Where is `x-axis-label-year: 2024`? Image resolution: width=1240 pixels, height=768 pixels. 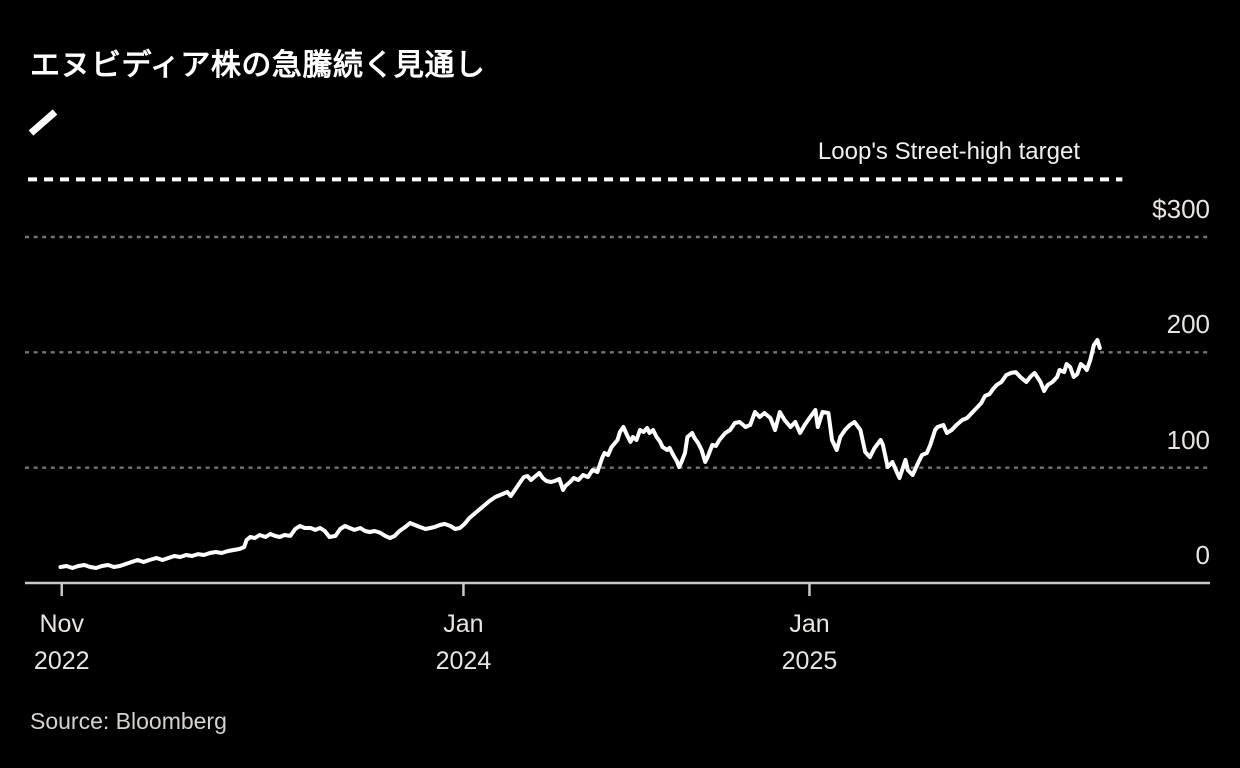
x-axis-label-year: 2024 is located at coordinates (463, 661).